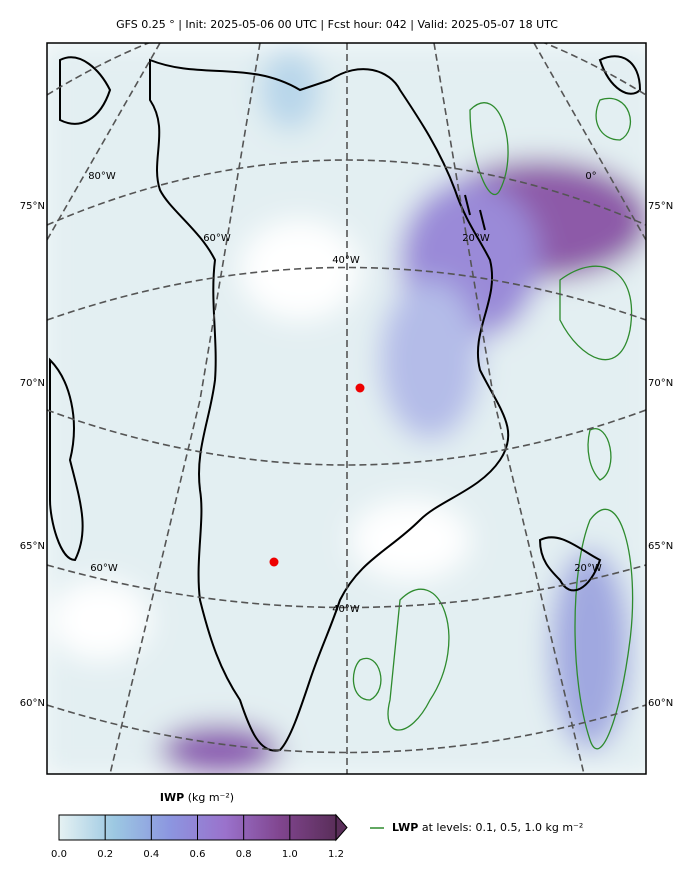 The width and height of the screenshot is (693, 881). I want to click on colorbar-tick-label: 1.2, so click(336, 854).